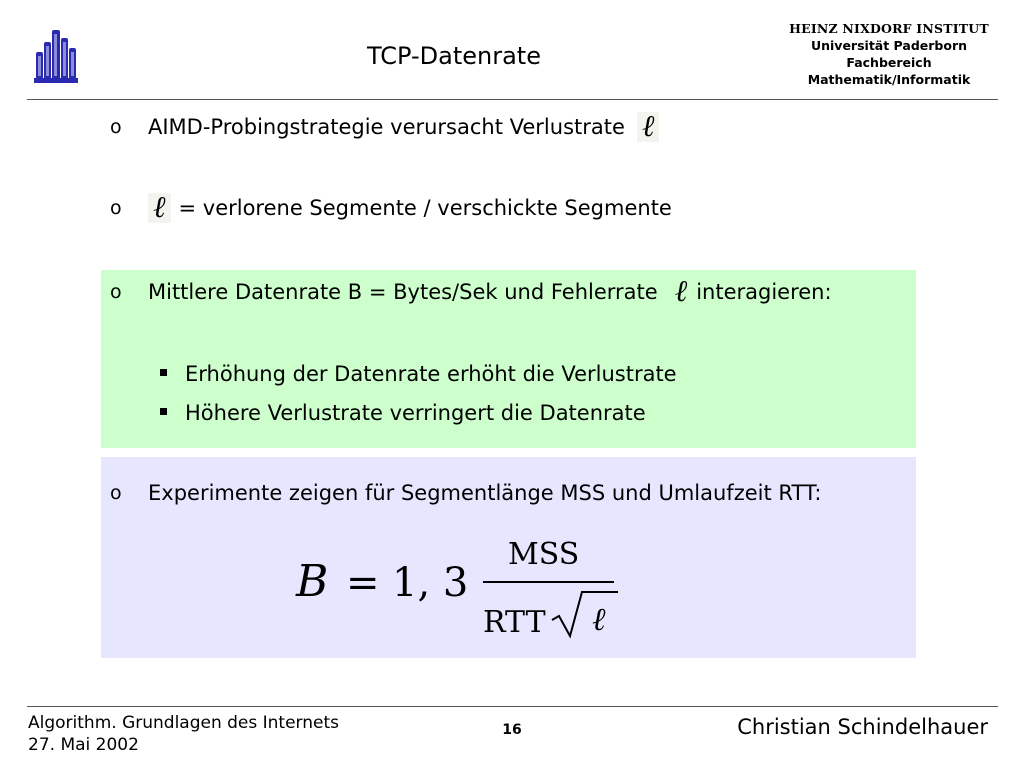  What do you see at coordinates (889, 79) in the screenshot?
I see `institute-faculty: Mathematik/Informatik` at bounding box center [889, 79].